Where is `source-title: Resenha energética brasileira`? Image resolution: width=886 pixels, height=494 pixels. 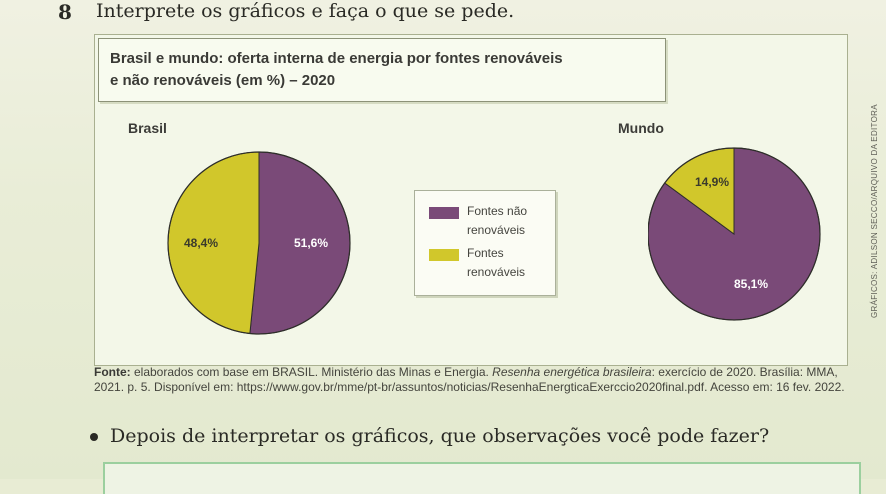 source-title: Resenha energética brasileira is located at coordinates (572, 372).